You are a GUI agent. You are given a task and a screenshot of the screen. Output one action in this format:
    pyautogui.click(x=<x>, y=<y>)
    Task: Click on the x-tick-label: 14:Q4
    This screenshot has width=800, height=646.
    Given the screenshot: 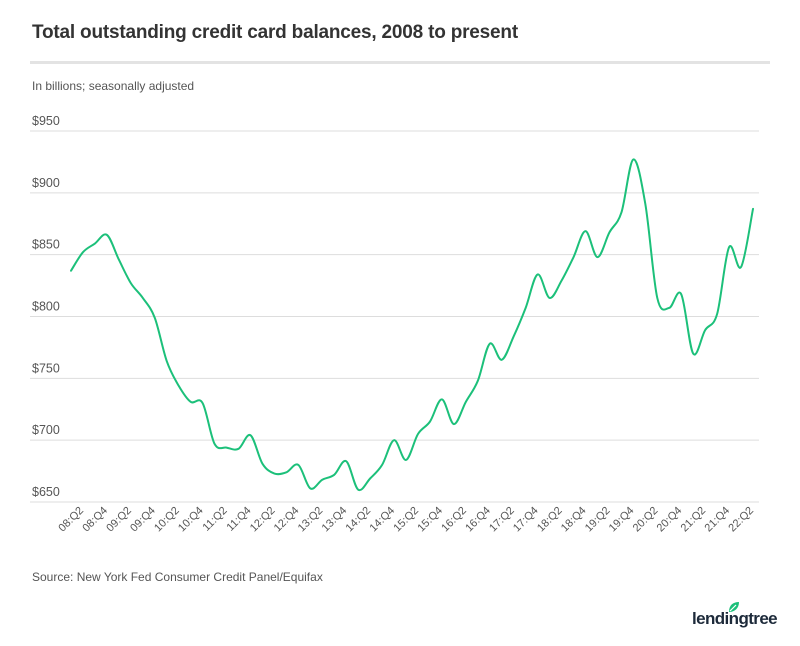 What is the action you would take?
    pyautogui.click(x=382, y=520)
    